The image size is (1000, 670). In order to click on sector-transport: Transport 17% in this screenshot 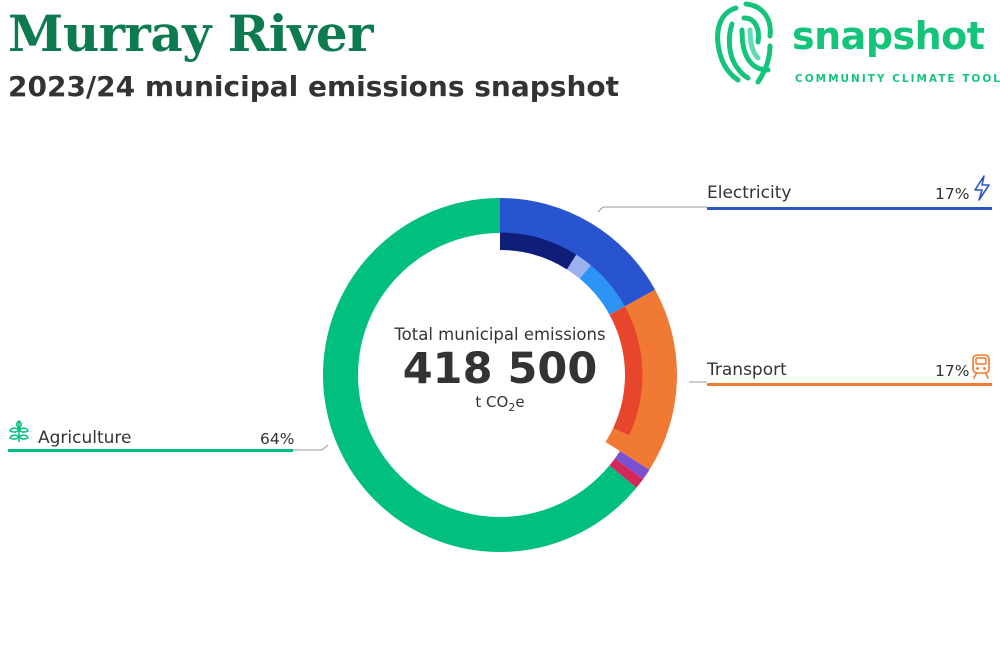, I will do `click(850, 372)`.